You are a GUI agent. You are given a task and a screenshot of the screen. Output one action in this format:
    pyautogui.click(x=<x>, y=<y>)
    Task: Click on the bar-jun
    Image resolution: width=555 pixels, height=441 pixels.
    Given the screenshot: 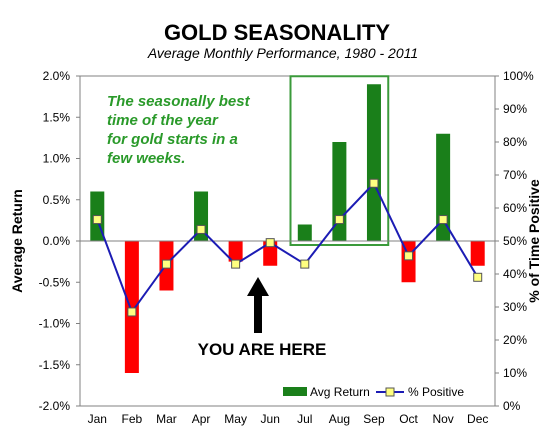 What is the action you would take?
    pyautogui.click(x=270, y=253)
    